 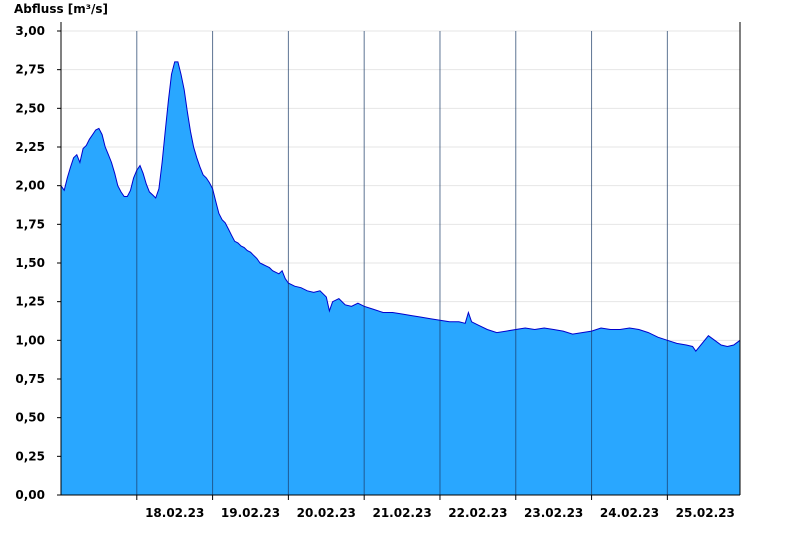 I want to click on y-tick-label: 2,50, so click(x=30, y=108).